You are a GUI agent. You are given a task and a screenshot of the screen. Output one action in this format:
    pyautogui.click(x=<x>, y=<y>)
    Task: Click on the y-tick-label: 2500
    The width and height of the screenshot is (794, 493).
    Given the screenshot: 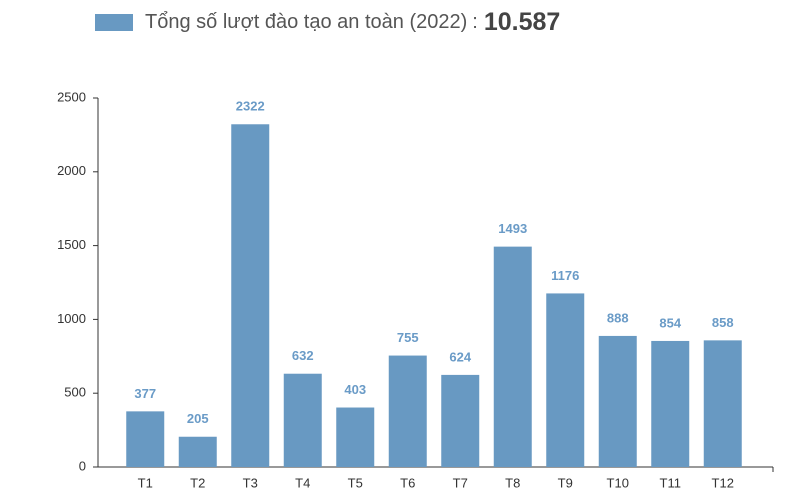 What is the action you would take?
    pyautogui.click(x=71, y=96)
    